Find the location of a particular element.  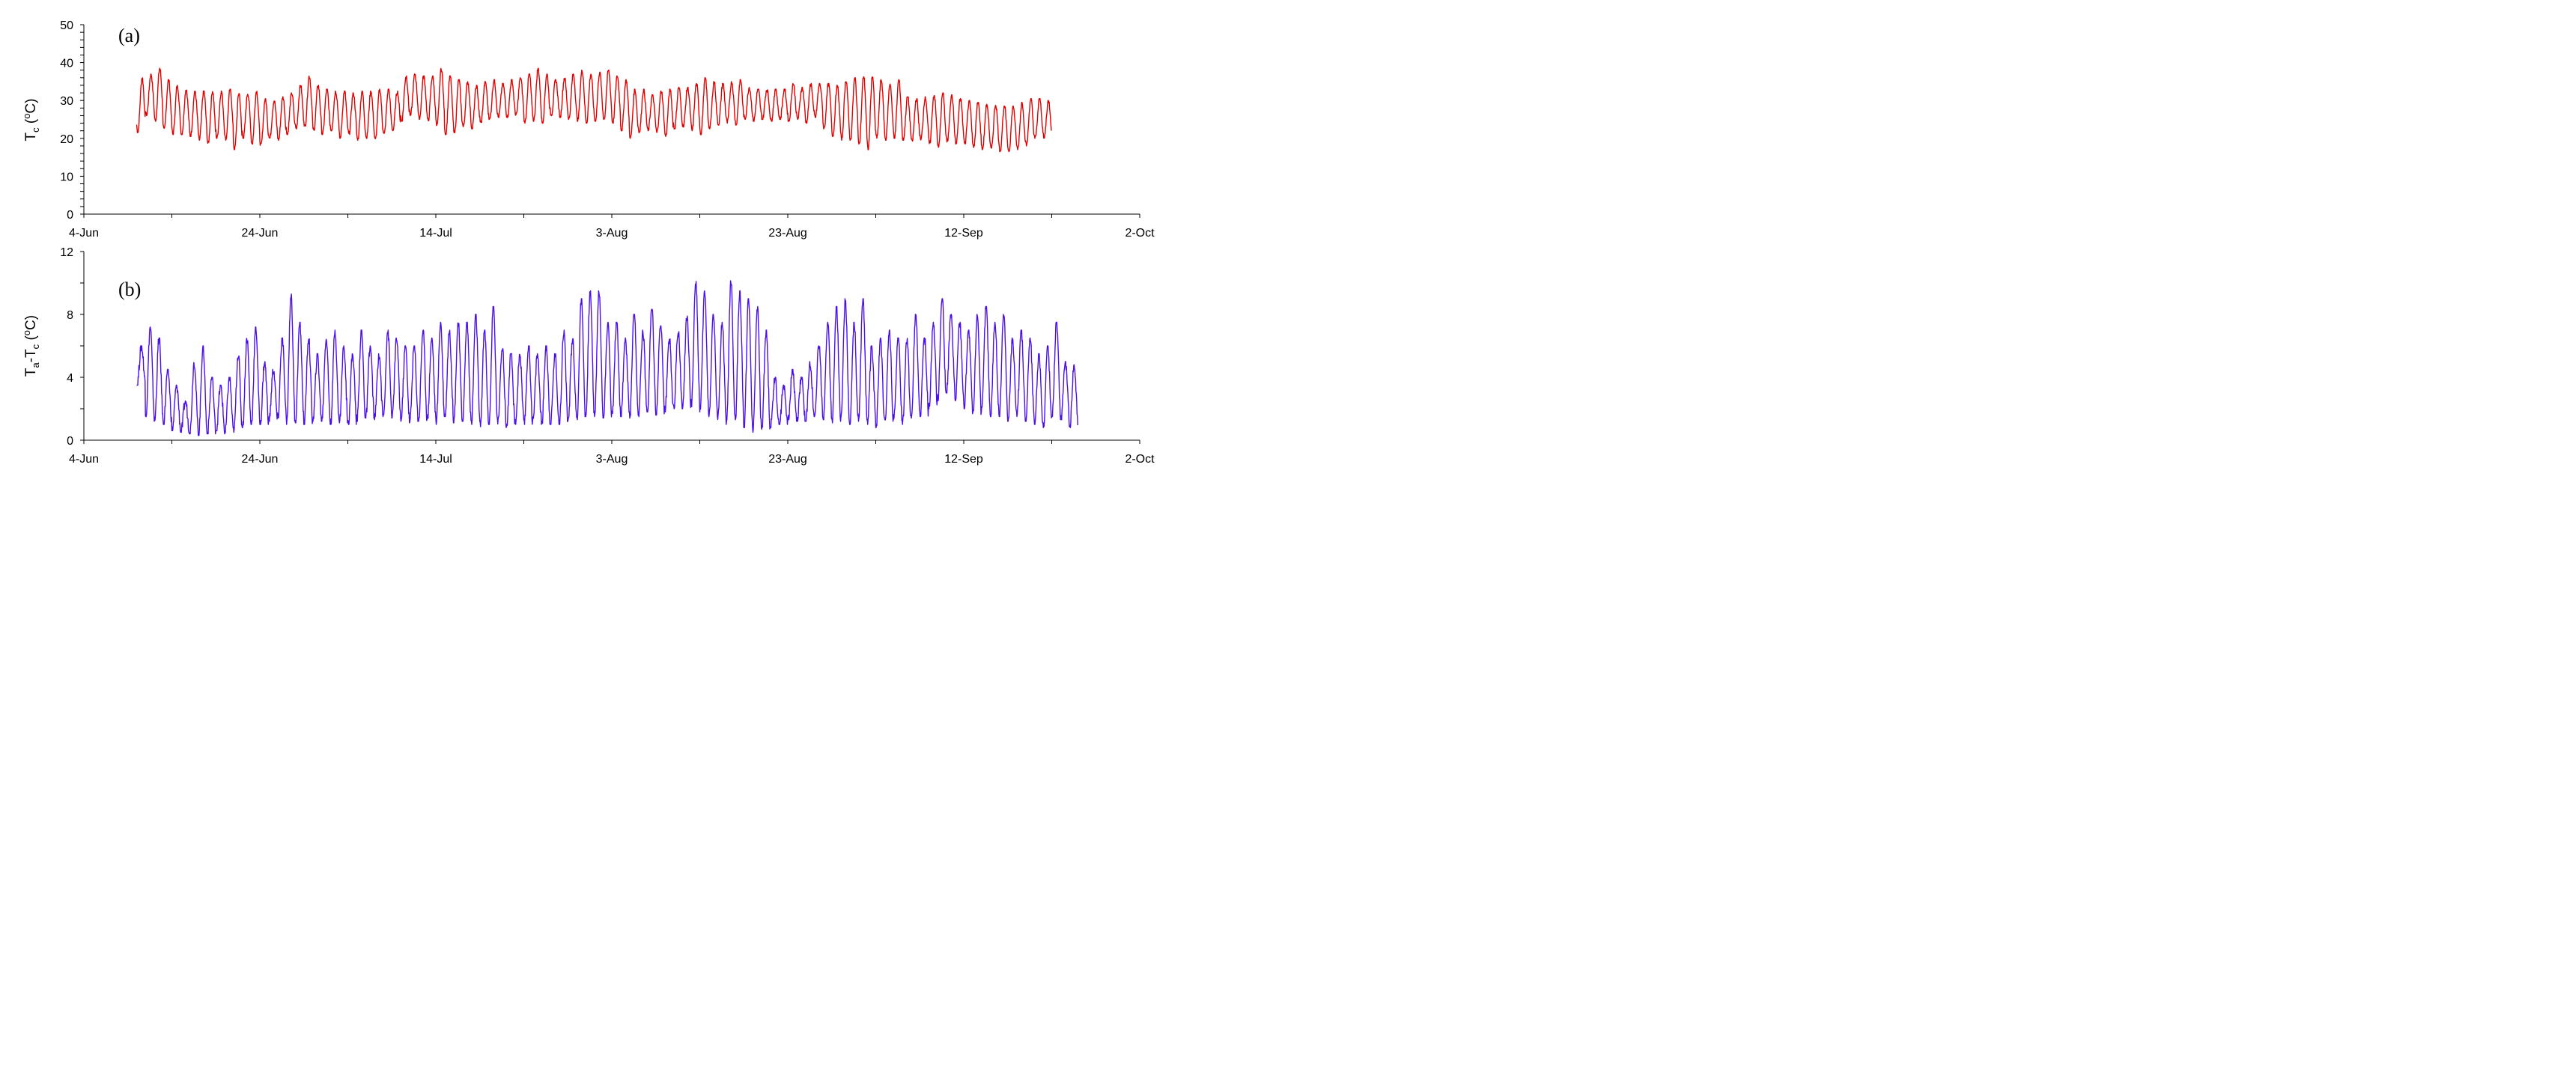

y-tick-label: 20 is located at coordinates (66, 139).